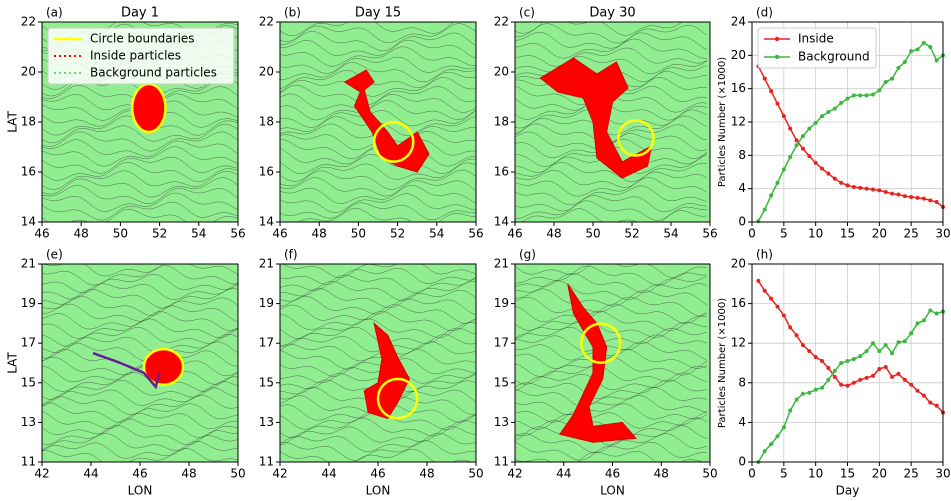  I want to click on panel-title: Day 1, so click(140, 13).